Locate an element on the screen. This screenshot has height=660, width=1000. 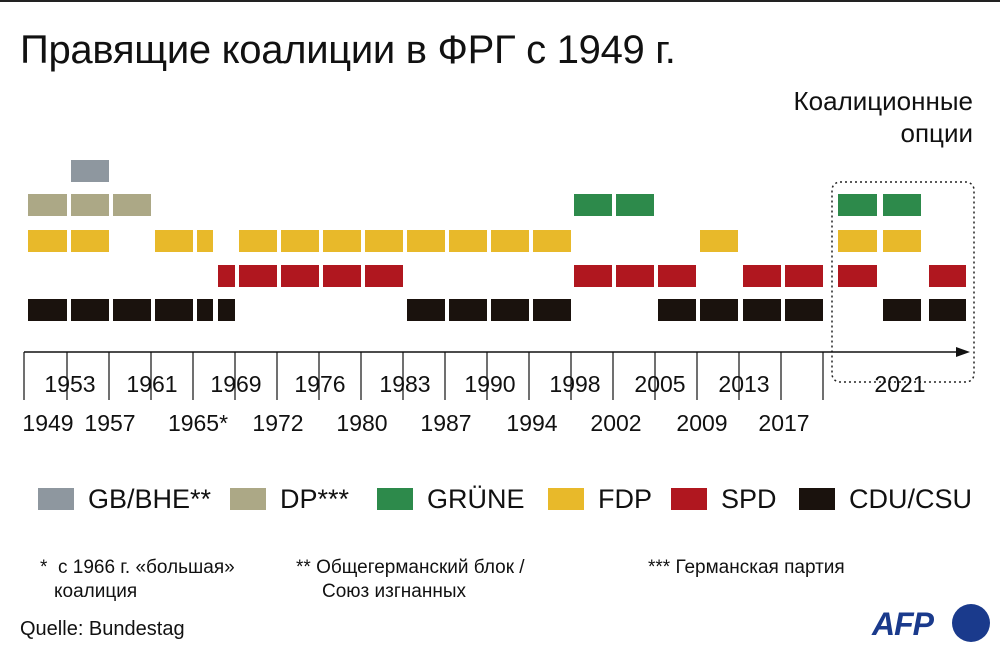
bar-spd-1980 is located at coordinates (384, 276).